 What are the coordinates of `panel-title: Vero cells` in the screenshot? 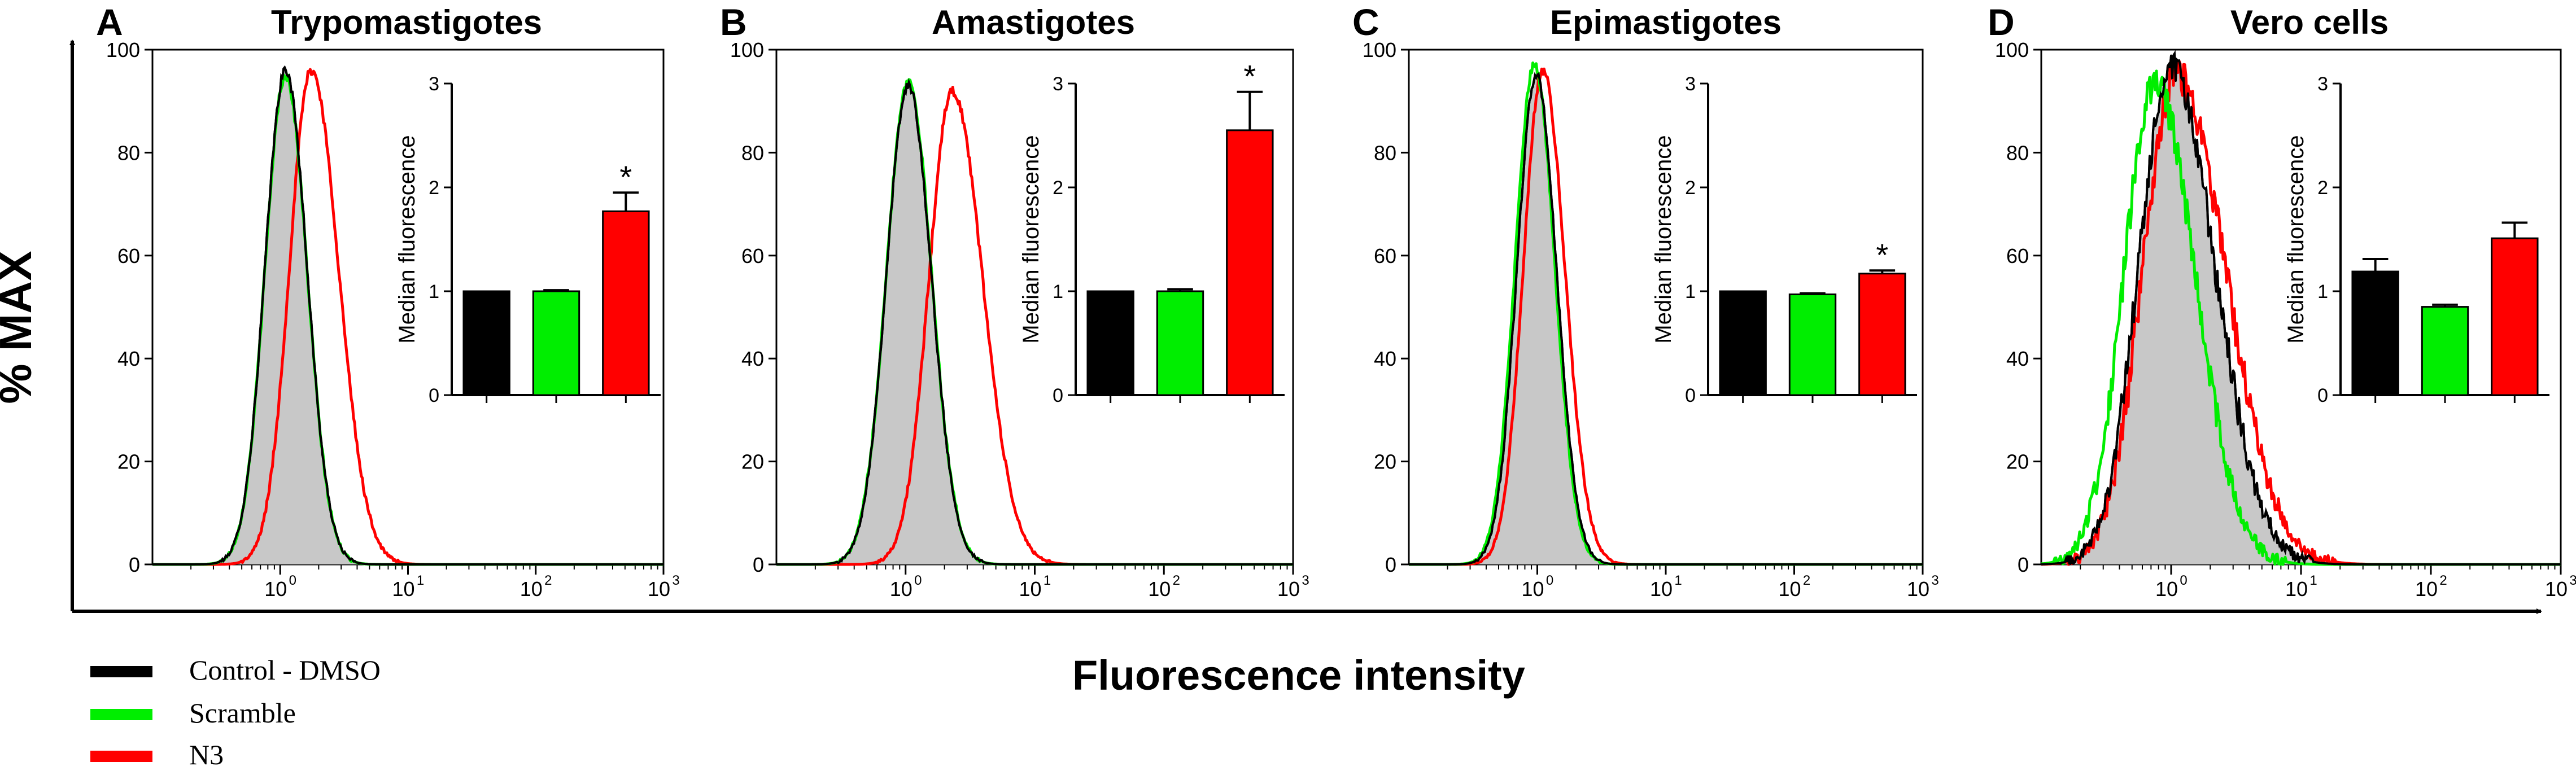 It's located at (2309, 22).